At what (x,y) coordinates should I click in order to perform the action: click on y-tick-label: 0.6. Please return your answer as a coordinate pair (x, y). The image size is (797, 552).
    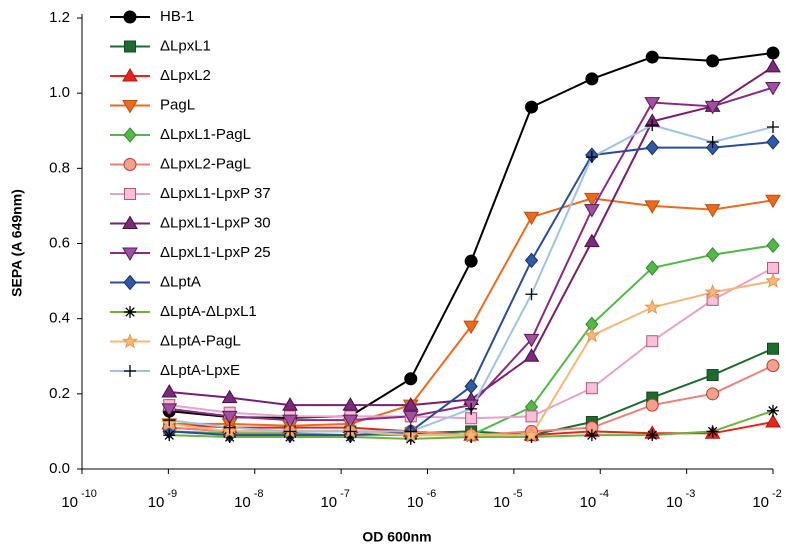
    Looking at the image, I should click on (59, 242).